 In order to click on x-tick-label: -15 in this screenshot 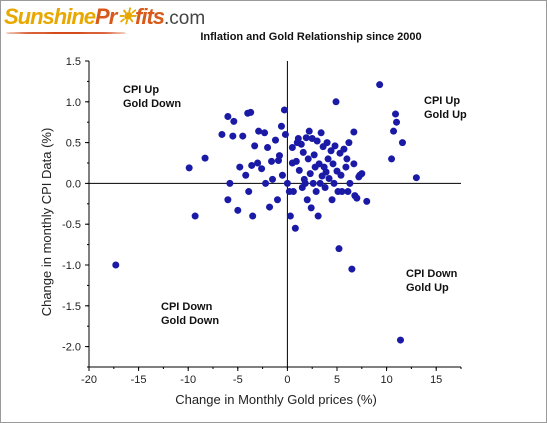, I will do `click(139, 380)`.